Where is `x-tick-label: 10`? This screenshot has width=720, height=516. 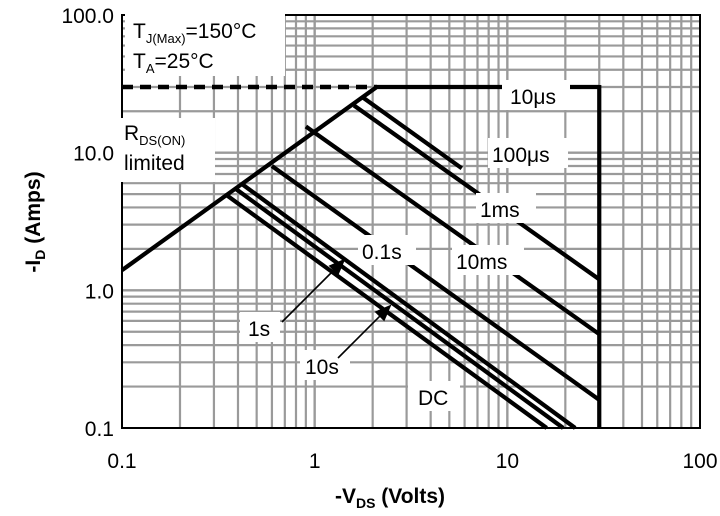 x-tick-label: 10 is located at coordinates (507, 461).